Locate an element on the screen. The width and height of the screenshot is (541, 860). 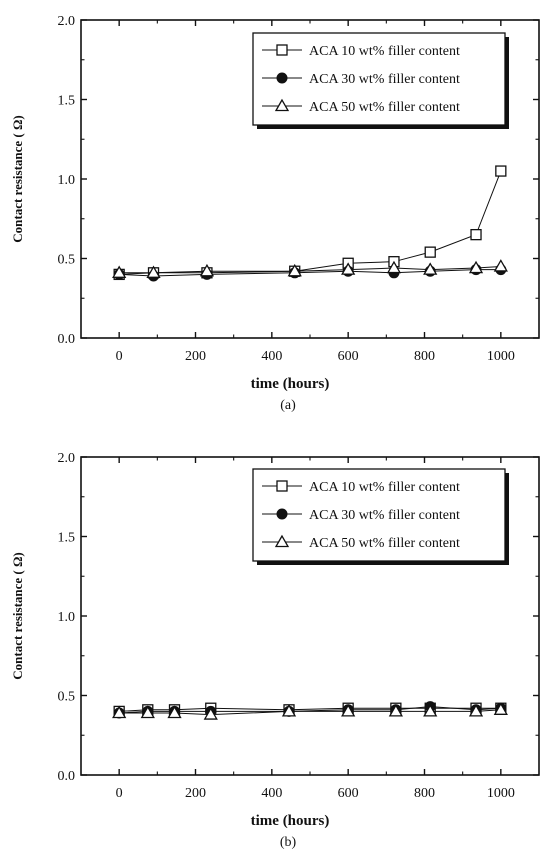
figure-caption: (b) is located at coordinates (288, 842).